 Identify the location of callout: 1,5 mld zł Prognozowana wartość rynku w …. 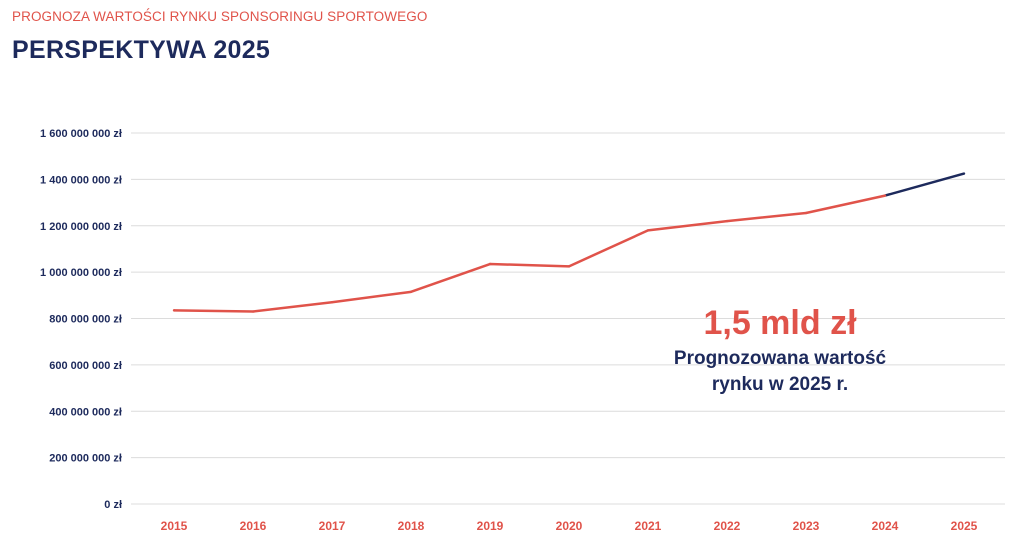
(780, 349).